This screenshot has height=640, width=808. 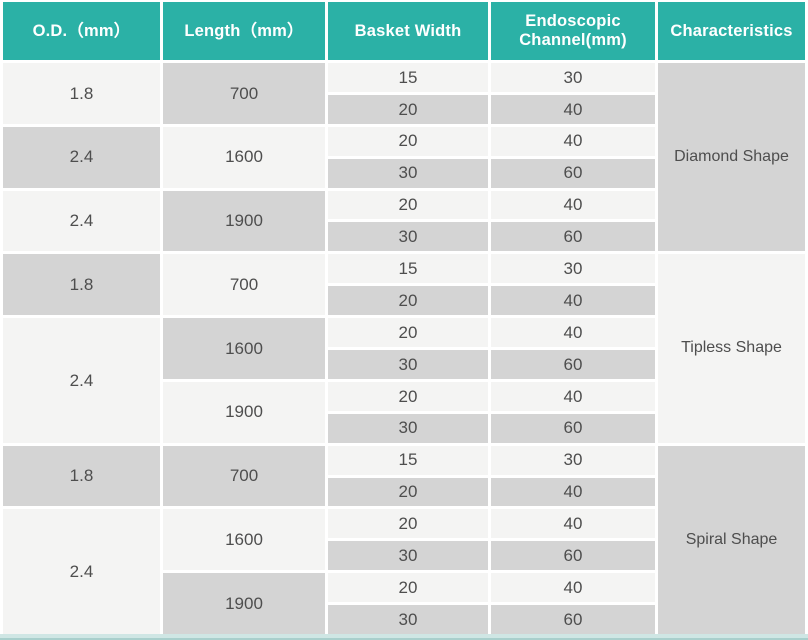 I want to click on header-length: Length（mm）, so click(x=244, y=31).